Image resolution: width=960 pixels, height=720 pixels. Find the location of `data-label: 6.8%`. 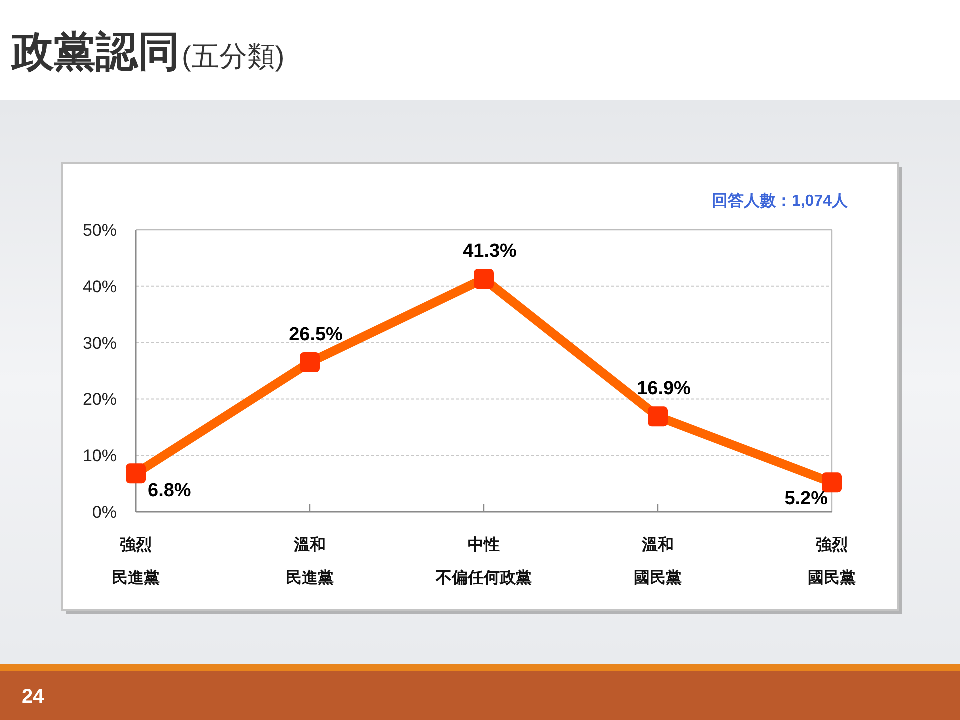

data-label: 6.8% is located at coordinates (170, 491).